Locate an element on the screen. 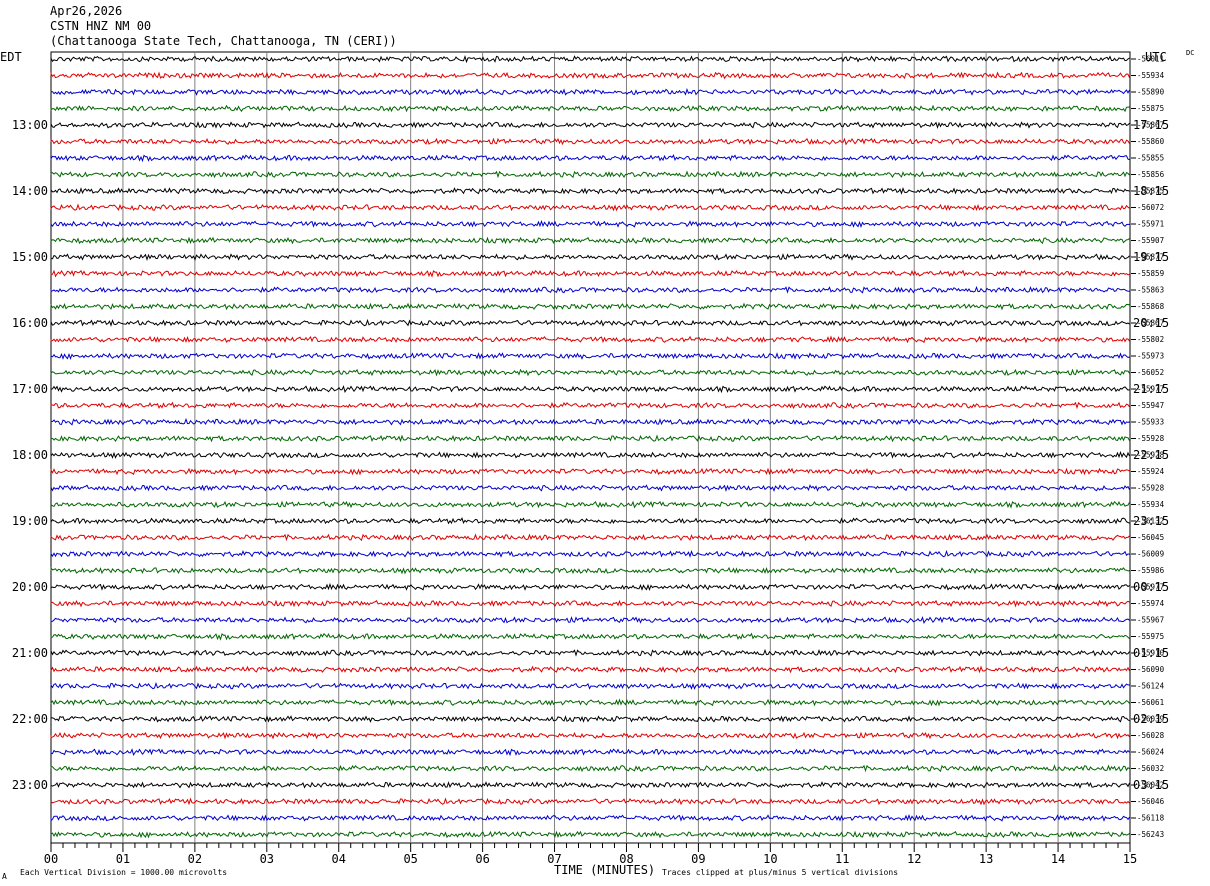  dc-offset-label: -55933 is located at coordinates (1150, 422).